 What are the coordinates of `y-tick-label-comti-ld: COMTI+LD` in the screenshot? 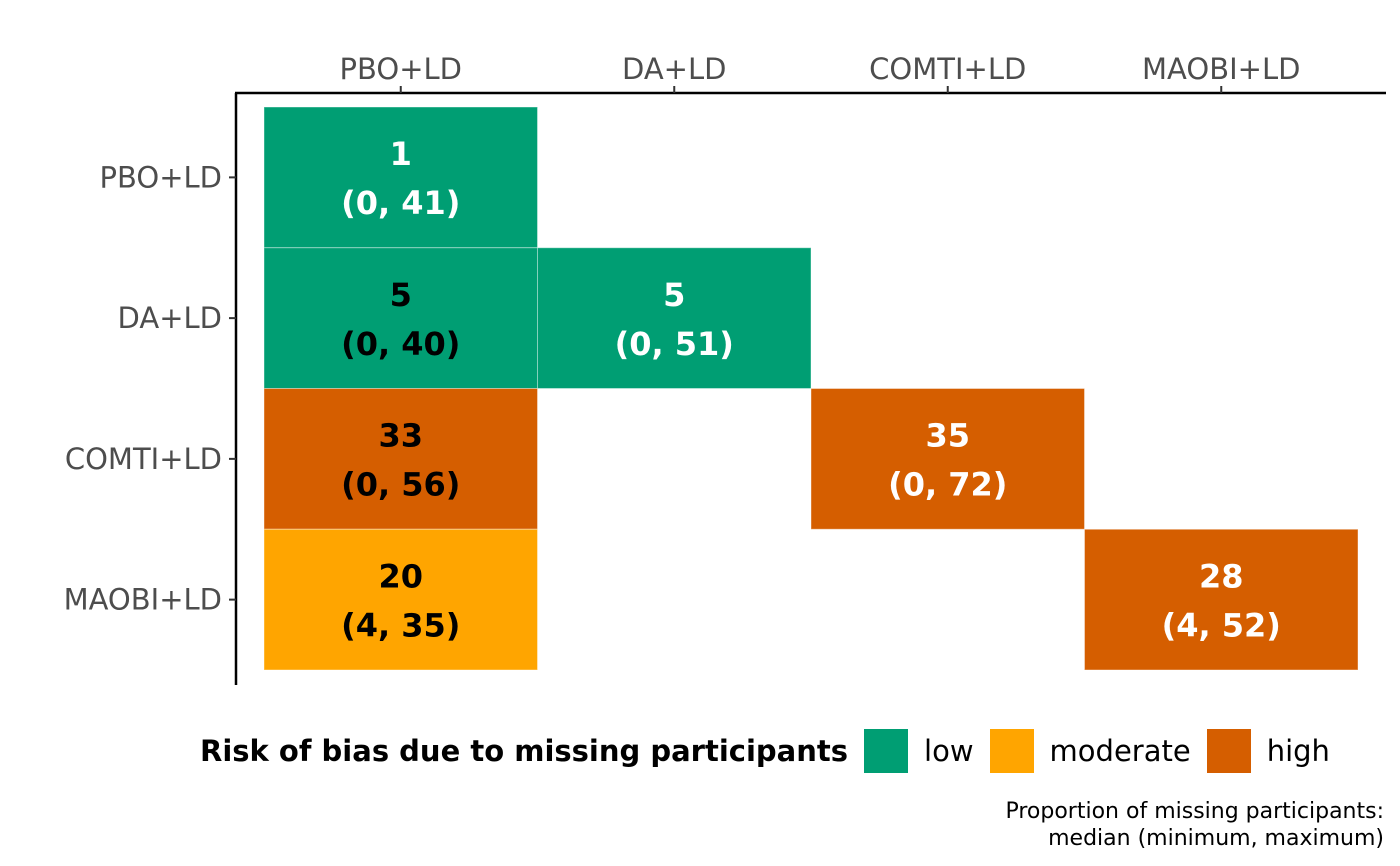 It's located at (143, 459).